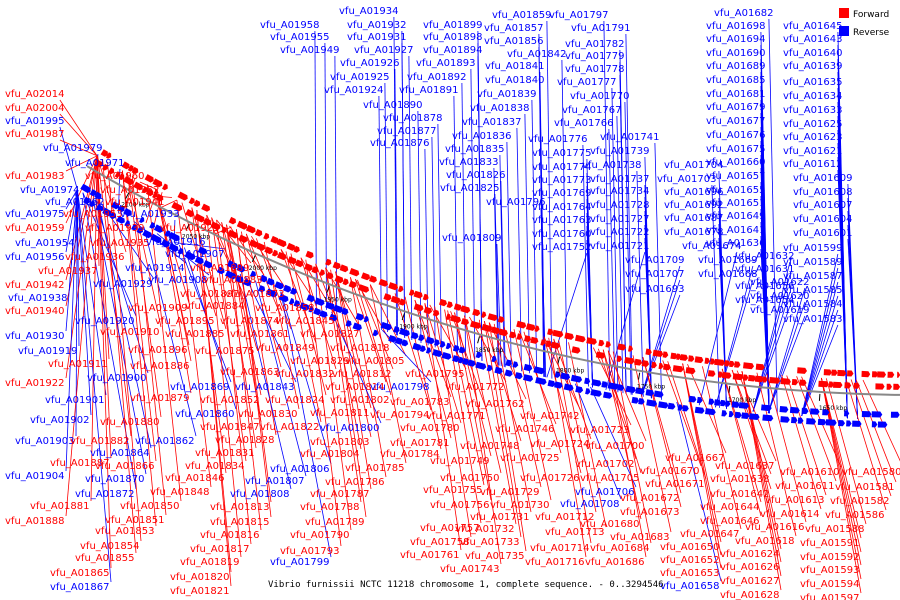 The image size is (900, 600). What do you see at coordinates (229, 427) in the screenshot?
I see `gene-label-vfu_A01847: vfu_A01847` at bounding box center [229, 427].